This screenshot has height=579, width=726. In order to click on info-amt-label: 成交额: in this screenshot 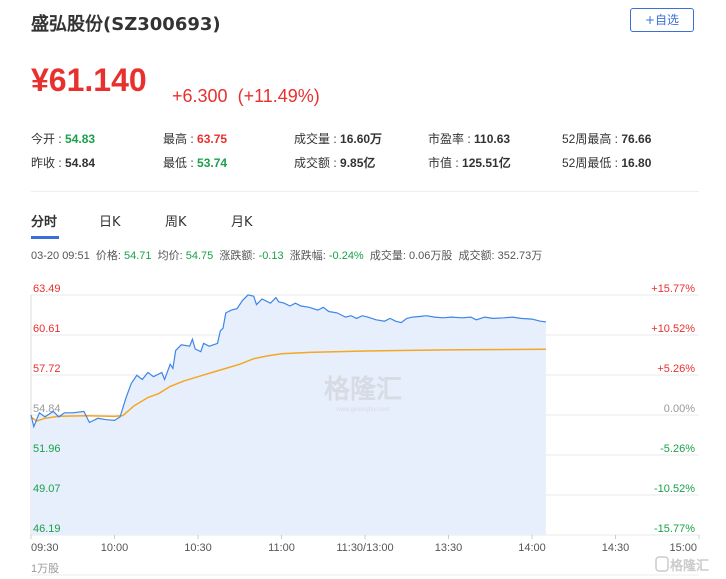, I will do `click(476, 256)`.